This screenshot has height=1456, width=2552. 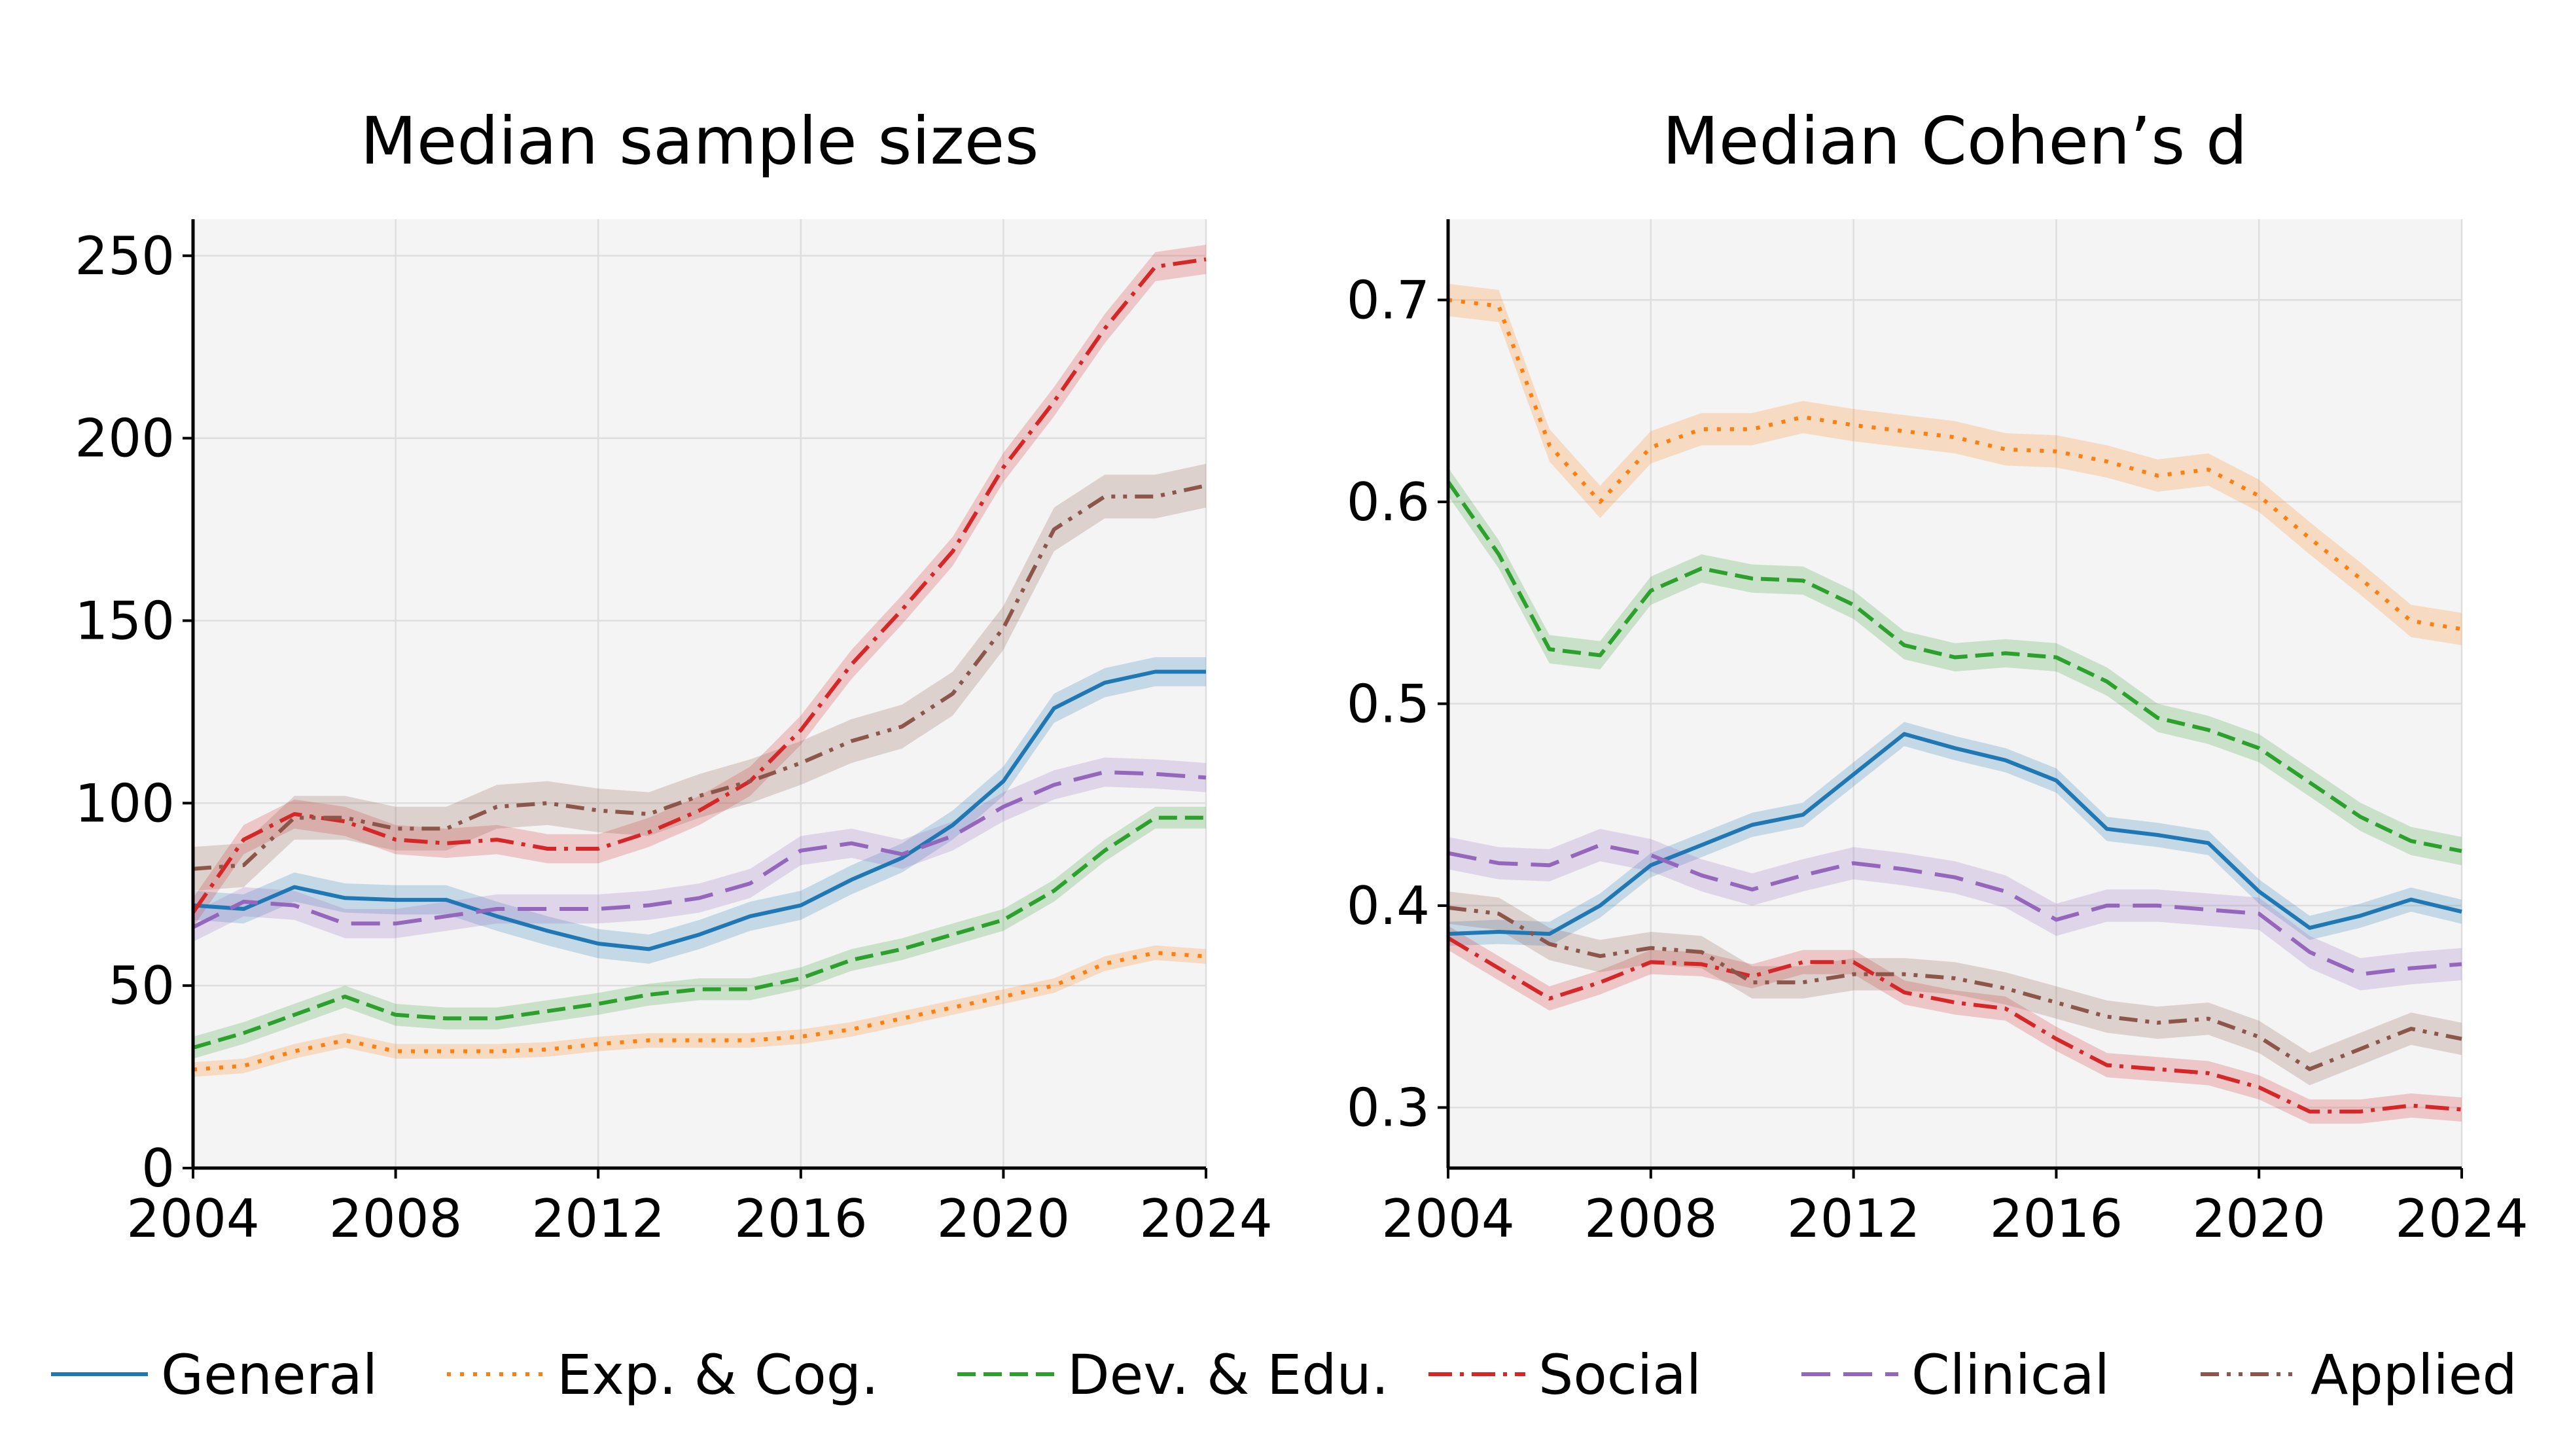 What do you see at coordinates (125, 620) in the screenshot?
I see `y-tick-label: 150` at bounding box center [125, 620].